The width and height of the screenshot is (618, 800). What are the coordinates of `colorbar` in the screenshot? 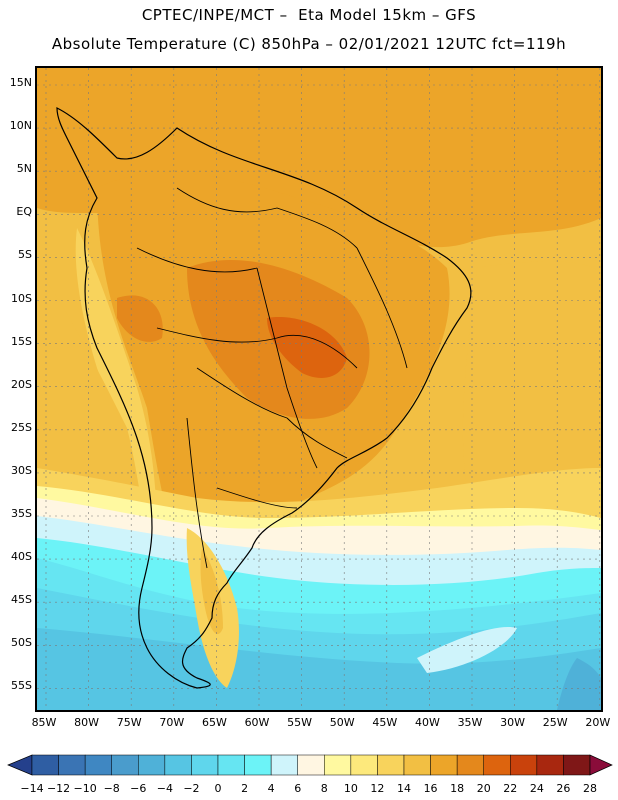 It's located at (310, 765).